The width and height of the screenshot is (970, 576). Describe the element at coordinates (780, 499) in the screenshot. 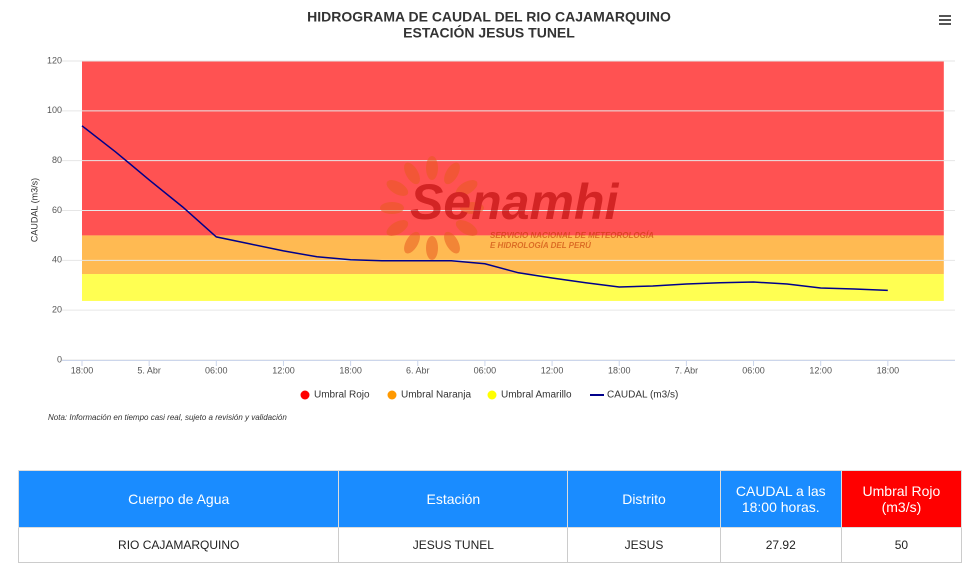

I see `header-cell: CAUDAL a las 18:00 horas.` at that location.